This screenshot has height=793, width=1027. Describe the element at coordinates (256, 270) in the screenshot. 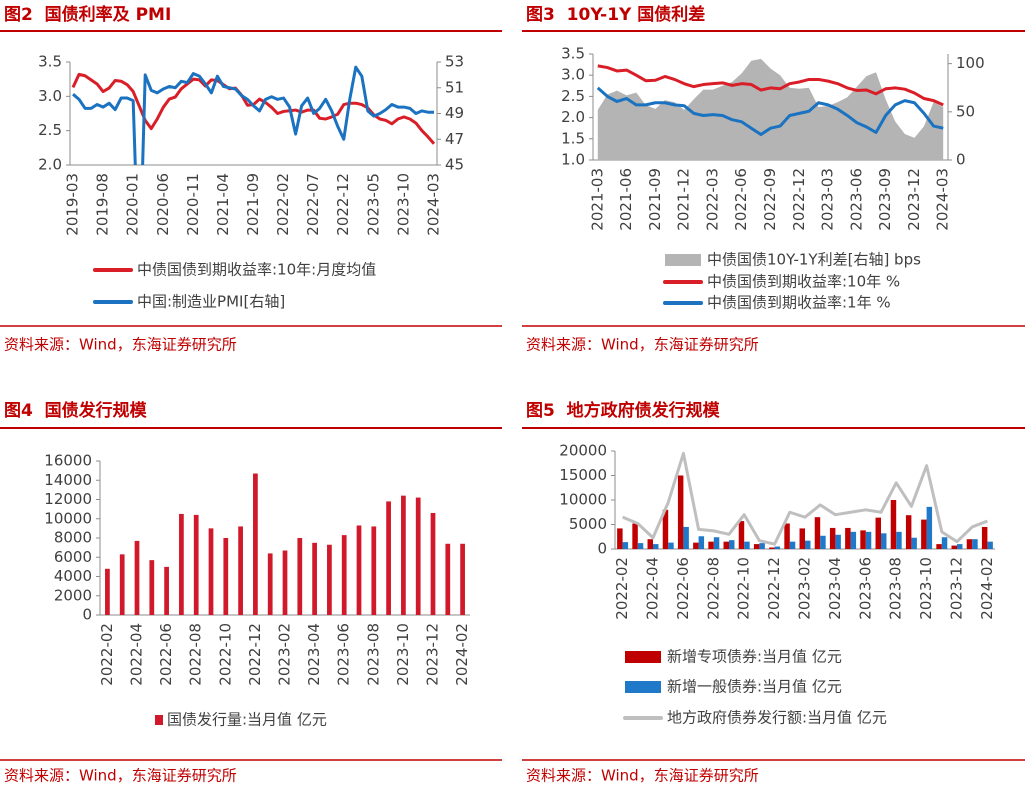

I see `legend-label: 中债国债到期收益率:10年:月度均值` at that location.